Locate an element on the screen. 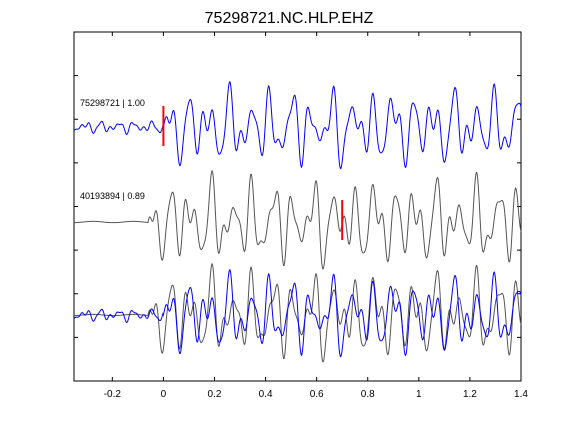 The image size is (576, 432). x-tick-label: 1.4 is located at coordinates (521, 394).